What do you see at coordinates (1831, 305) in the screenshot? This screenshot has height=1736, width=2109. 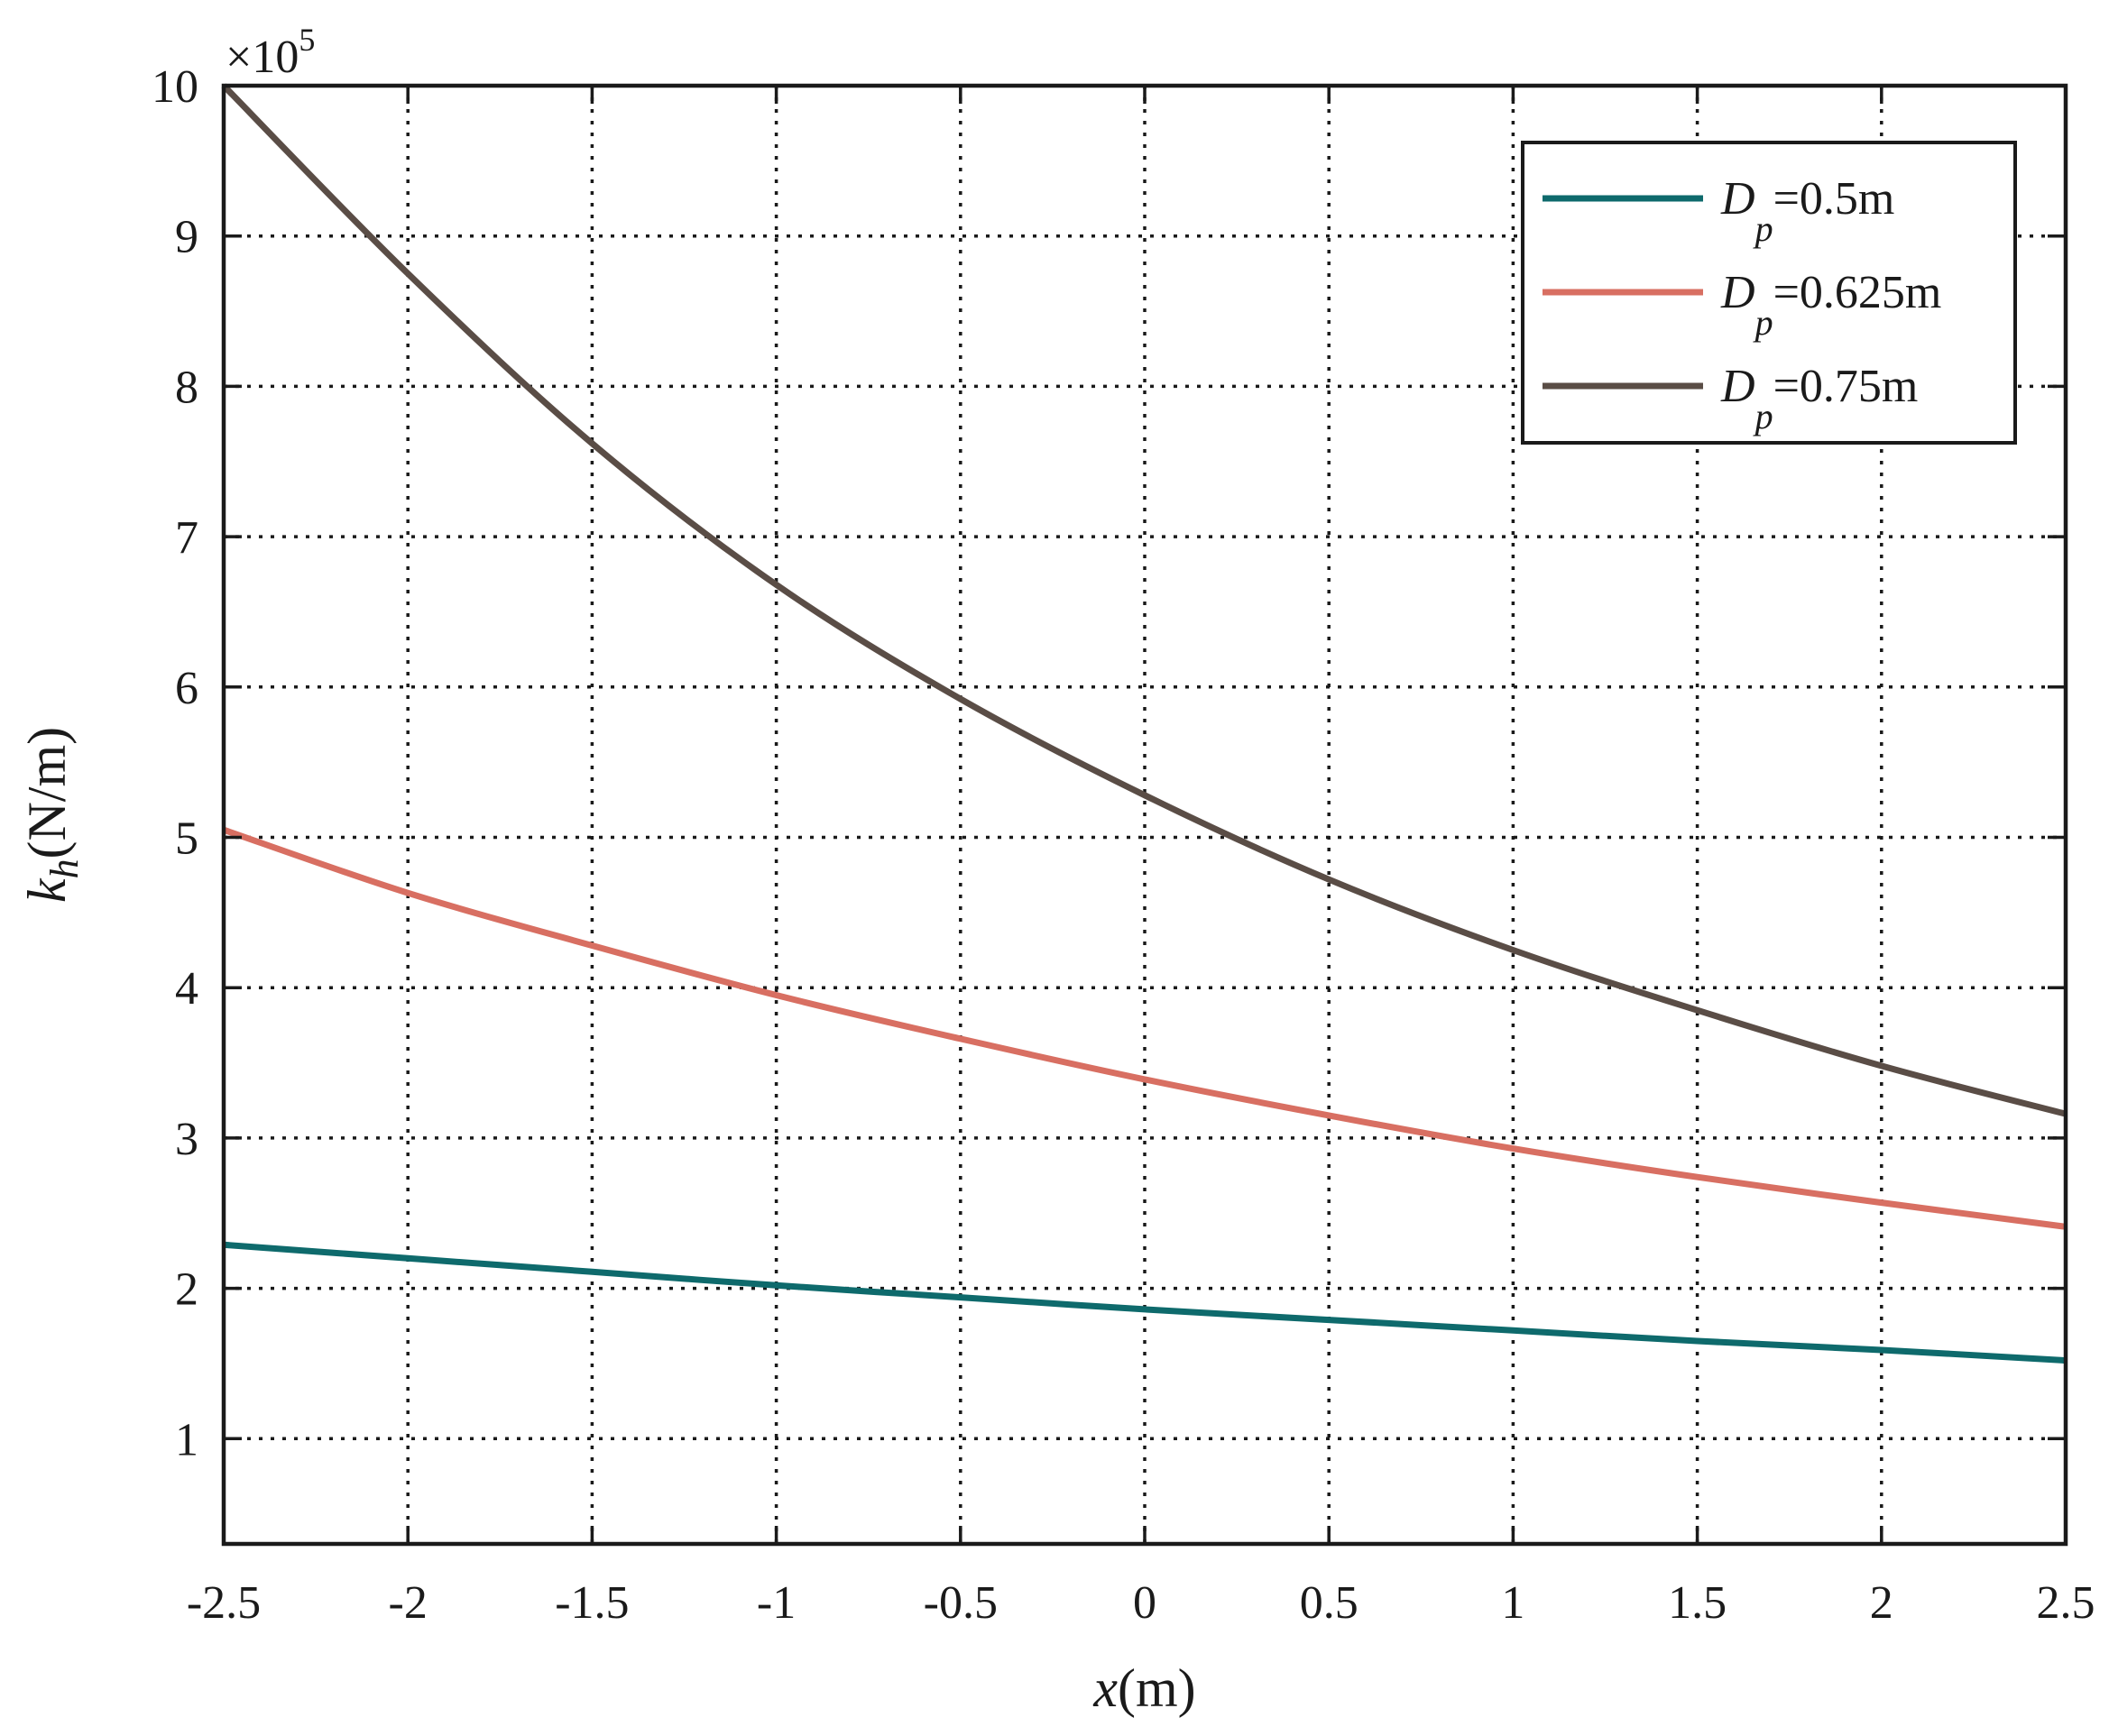 I see `legend-label: Dp=0.625m` at bounding box center [1831, 305].